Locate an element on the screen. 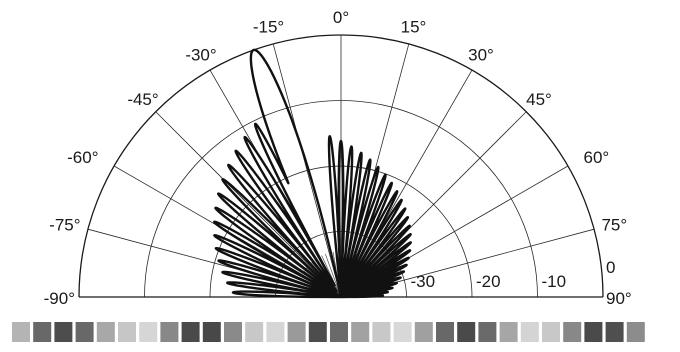 The height and width of the screenshot is (352, 680). angle-tick-label: 0° is located at coordinates (341, 17).